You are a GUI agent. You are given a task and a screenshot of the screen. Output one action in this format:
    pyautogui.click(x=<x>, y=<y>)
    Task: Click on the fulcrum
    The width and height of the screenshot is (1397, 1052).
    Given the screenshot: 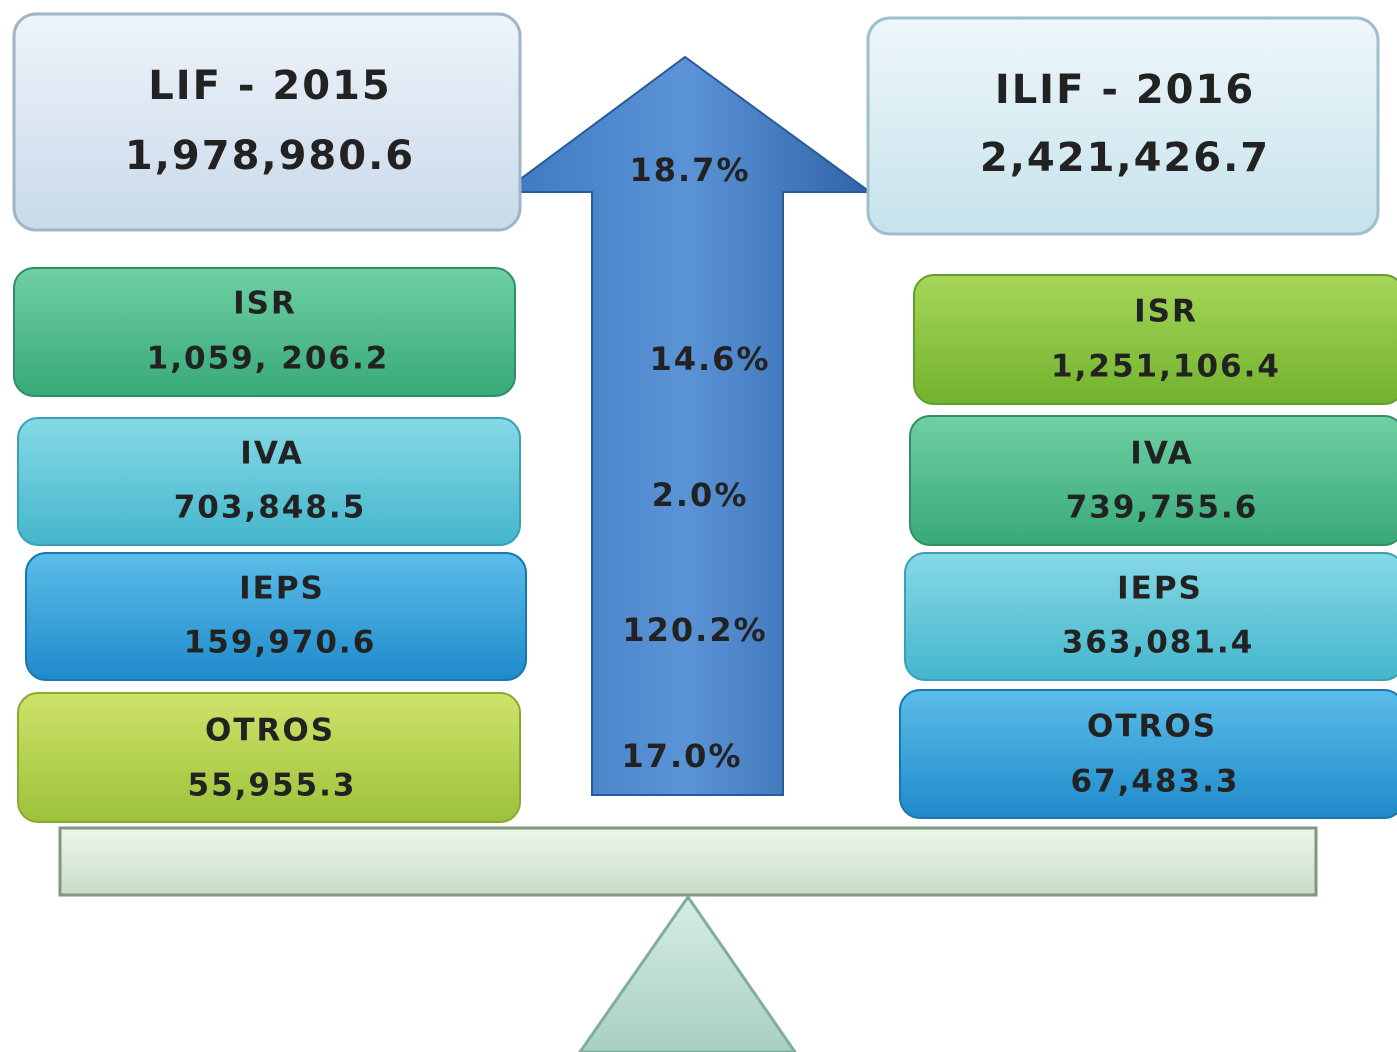 What is the action you would take?
    pyautogui.click(x=687, y=973)
    